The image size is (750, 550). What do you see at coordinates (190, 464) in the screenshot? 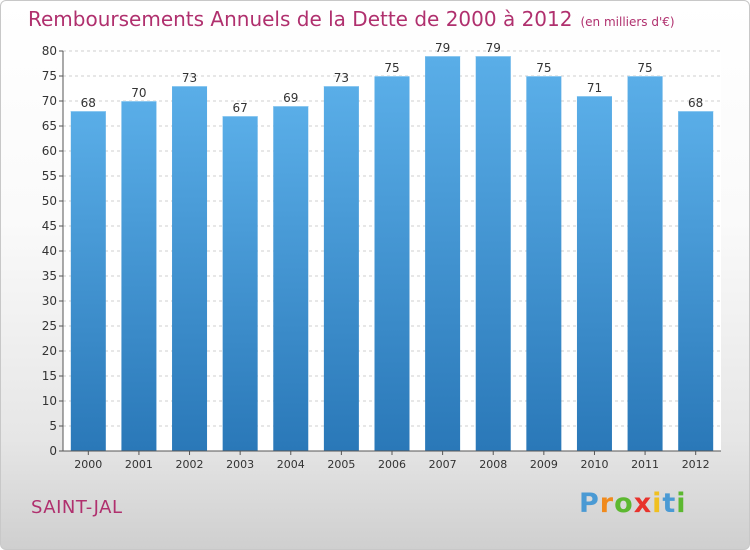
I see `x-tick-label: 2002` at bounding box center [190, 464].